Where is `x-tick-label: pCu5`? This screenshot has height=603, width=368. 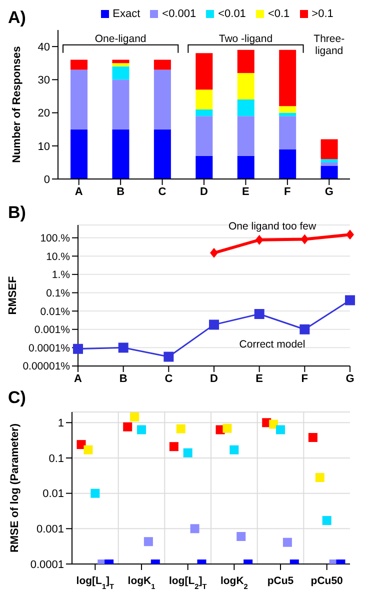 x-tick-label: pCu5 is located at coordinates (280, 581).